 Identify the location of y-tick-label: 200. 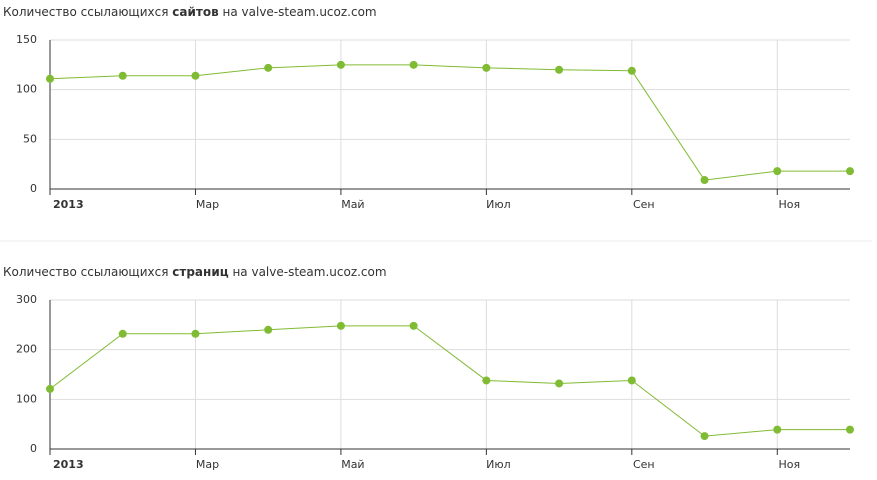
(26, 349).